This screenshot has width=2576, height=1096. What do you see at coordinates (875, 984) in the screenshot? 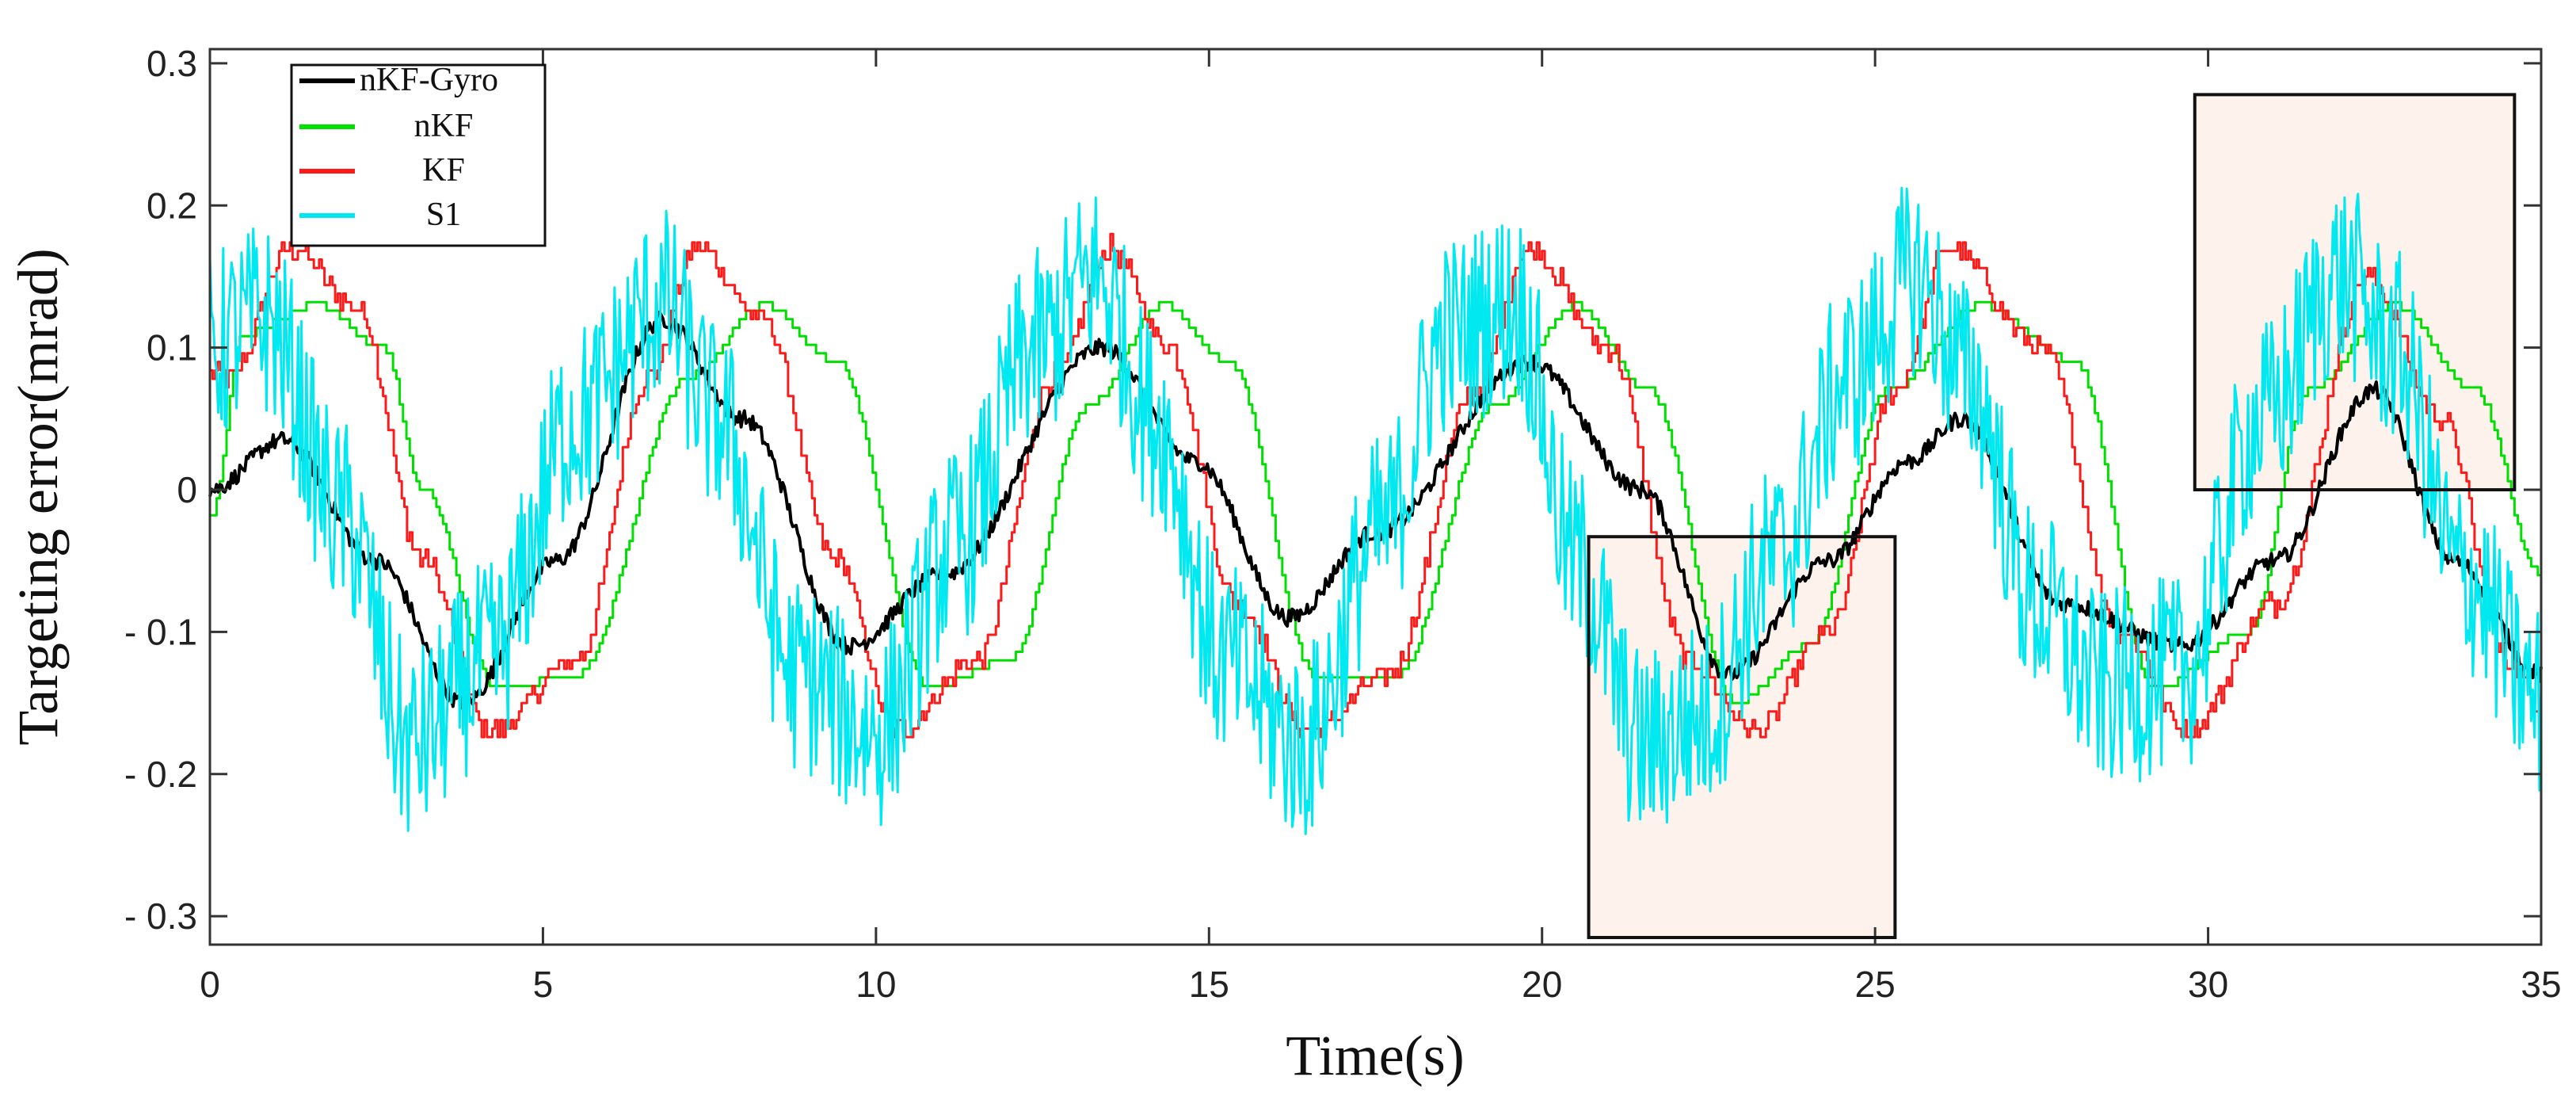
I see `x-tick-label: 10` at bounding box center [875, 984].